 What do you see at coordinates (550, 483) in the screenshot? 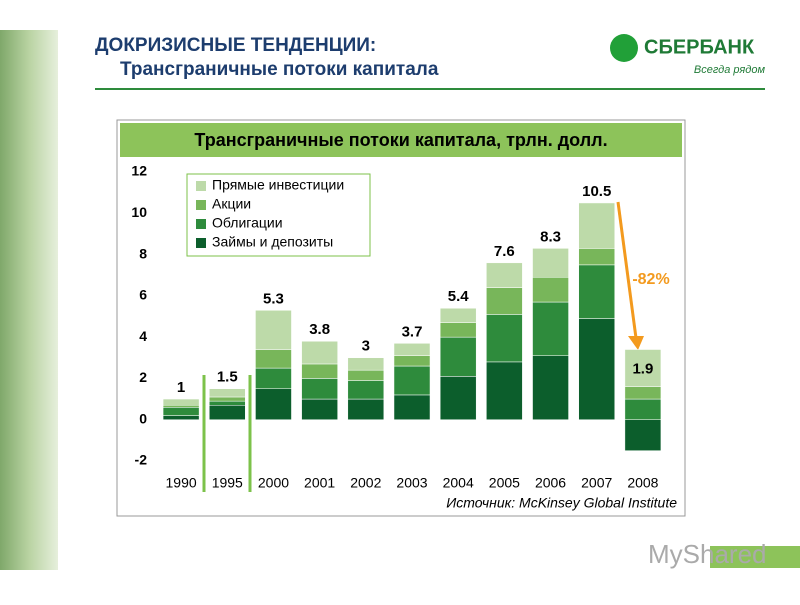
I see `x-tick-label: 2006` at bounding box center [550, 483].